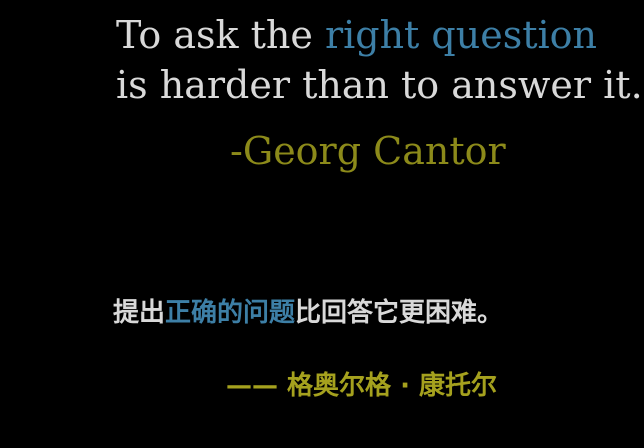  What do you see at coordinates (230, 313) in the screenshot?
I see `quote-chinese-highlight: 正确的问题` at bounding box center [230, 313].